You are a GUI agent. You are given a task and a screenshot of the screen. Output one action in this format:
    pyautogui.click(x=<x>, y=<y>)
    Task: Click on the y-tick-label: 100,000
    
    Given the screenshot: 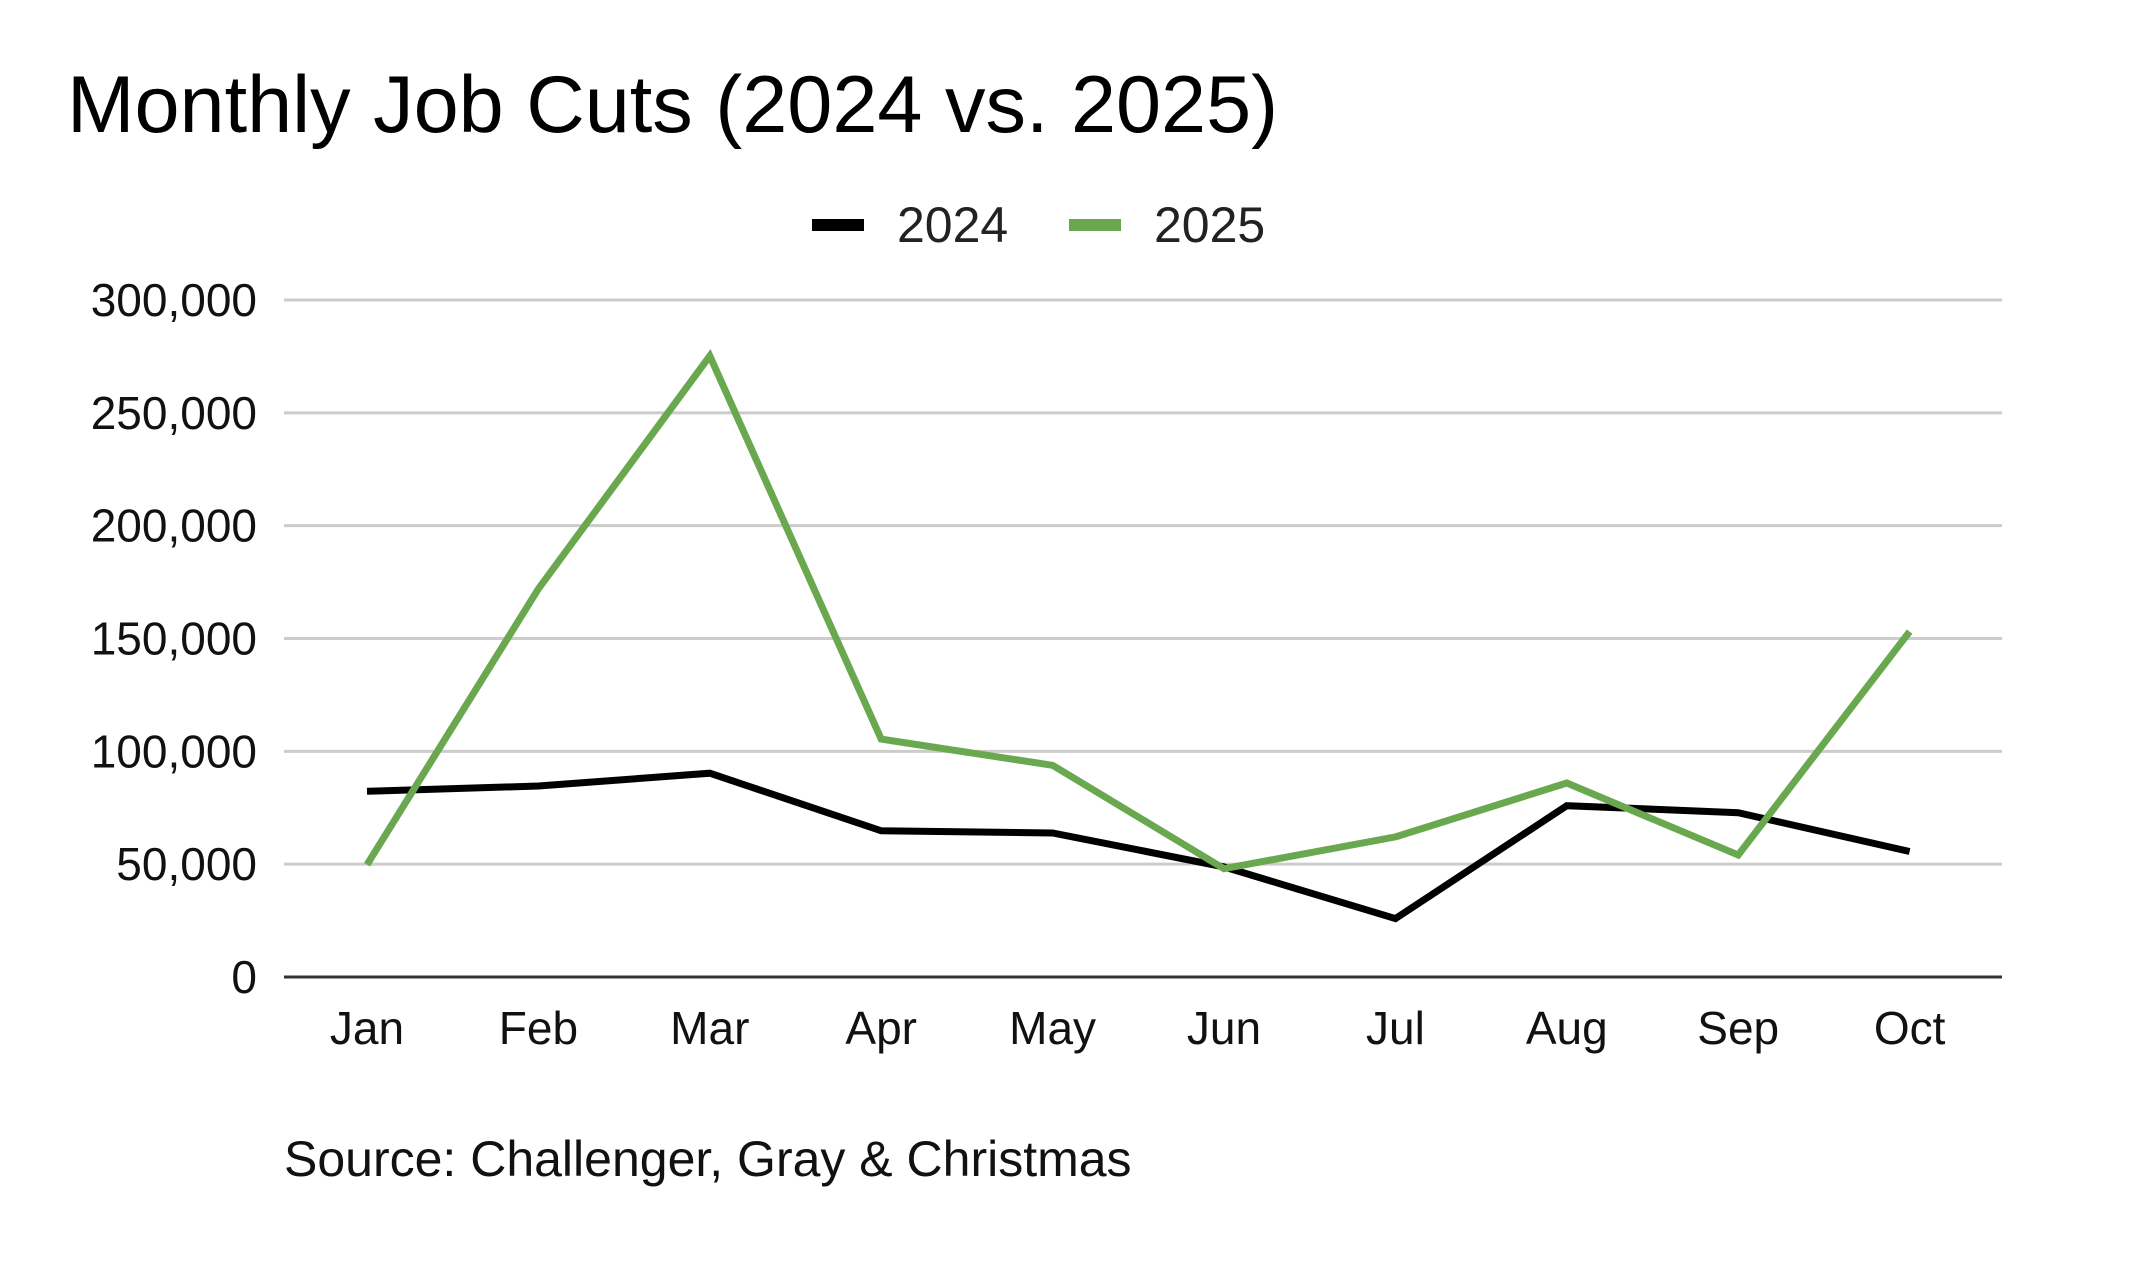 What is the action you would take?
    pyautogui.click(x=174, y=751)
    